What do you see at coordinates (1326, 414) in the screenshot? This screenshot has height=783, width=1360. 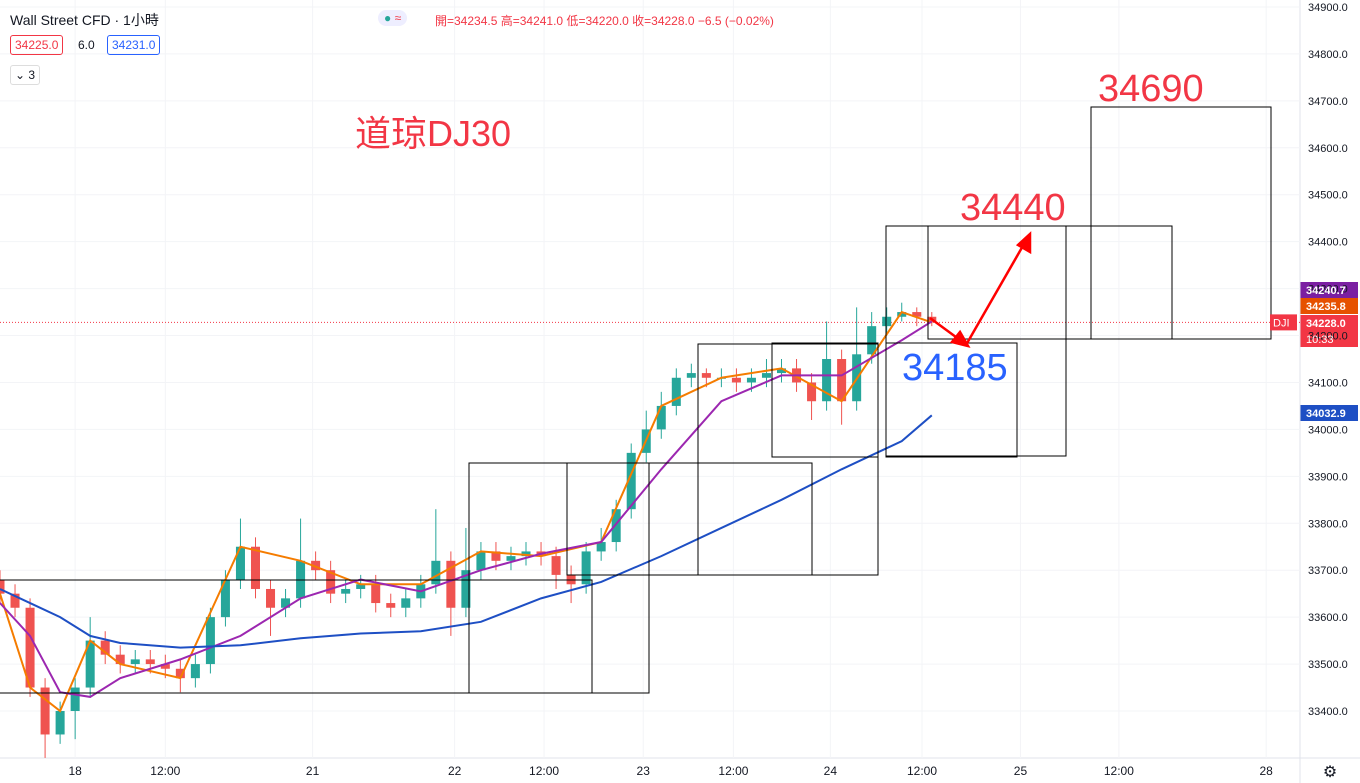 I see `price-label: 34032.9` at bounding box center [1326, 414].